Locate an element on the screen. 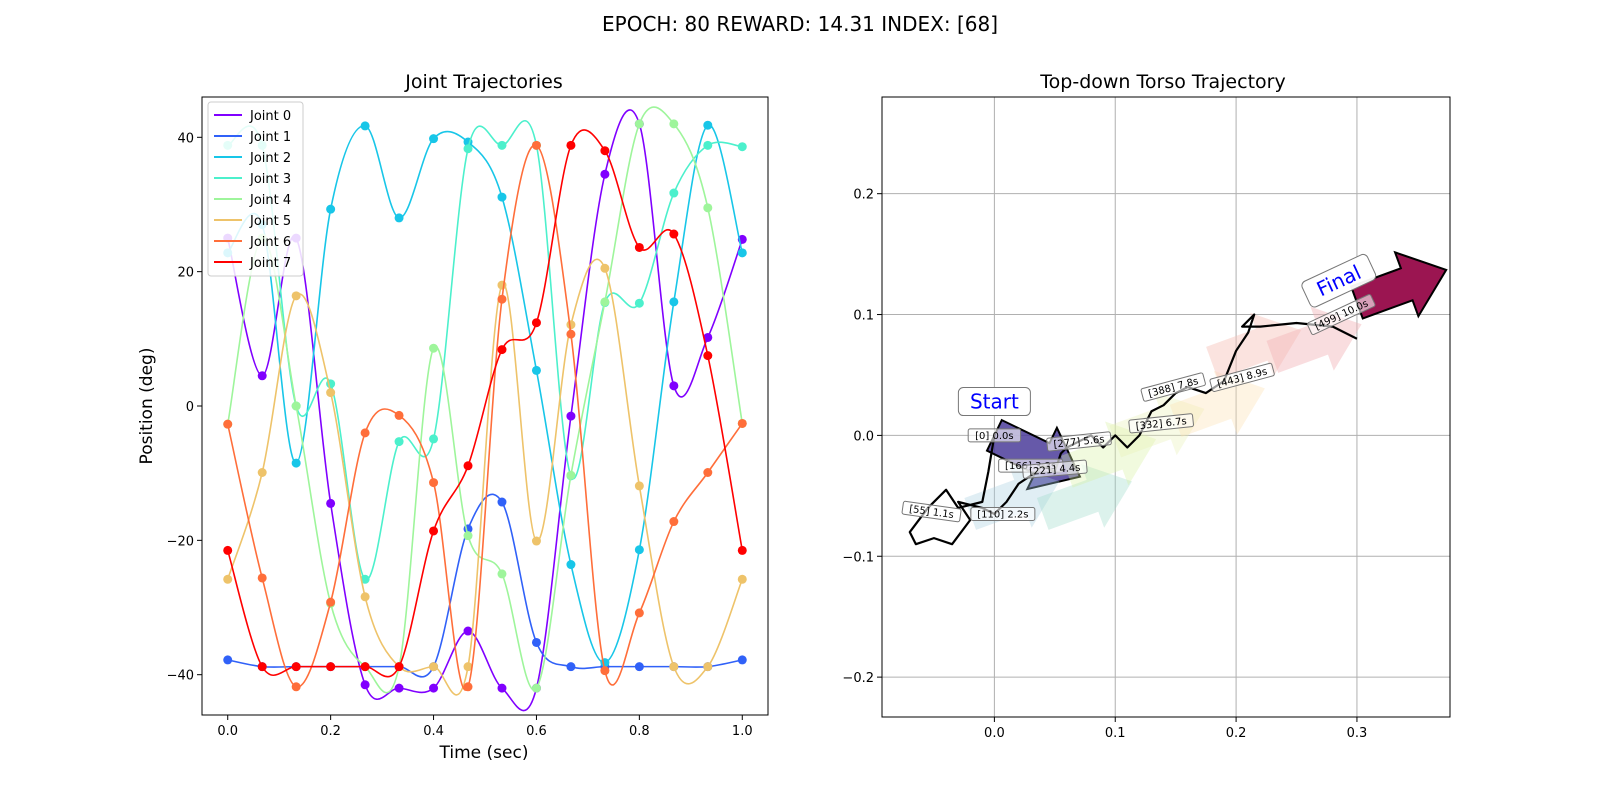  y-tick-label: 40 is located at coordinates (185, 138).